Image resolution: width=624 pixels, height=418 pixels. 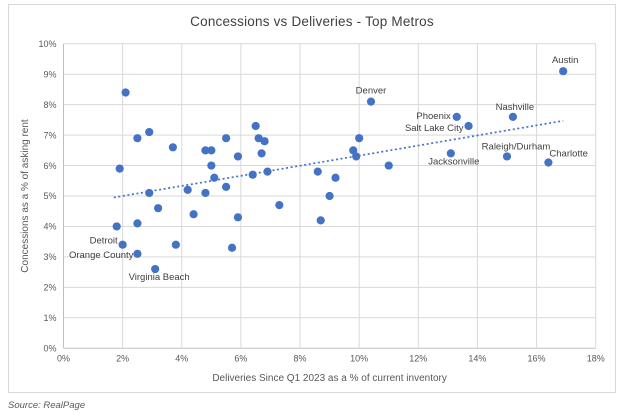 What do you see at coordinates (537, 359) in the screenshot?
I see `x-tick-label: 16%` at bounding box center [537, 359].